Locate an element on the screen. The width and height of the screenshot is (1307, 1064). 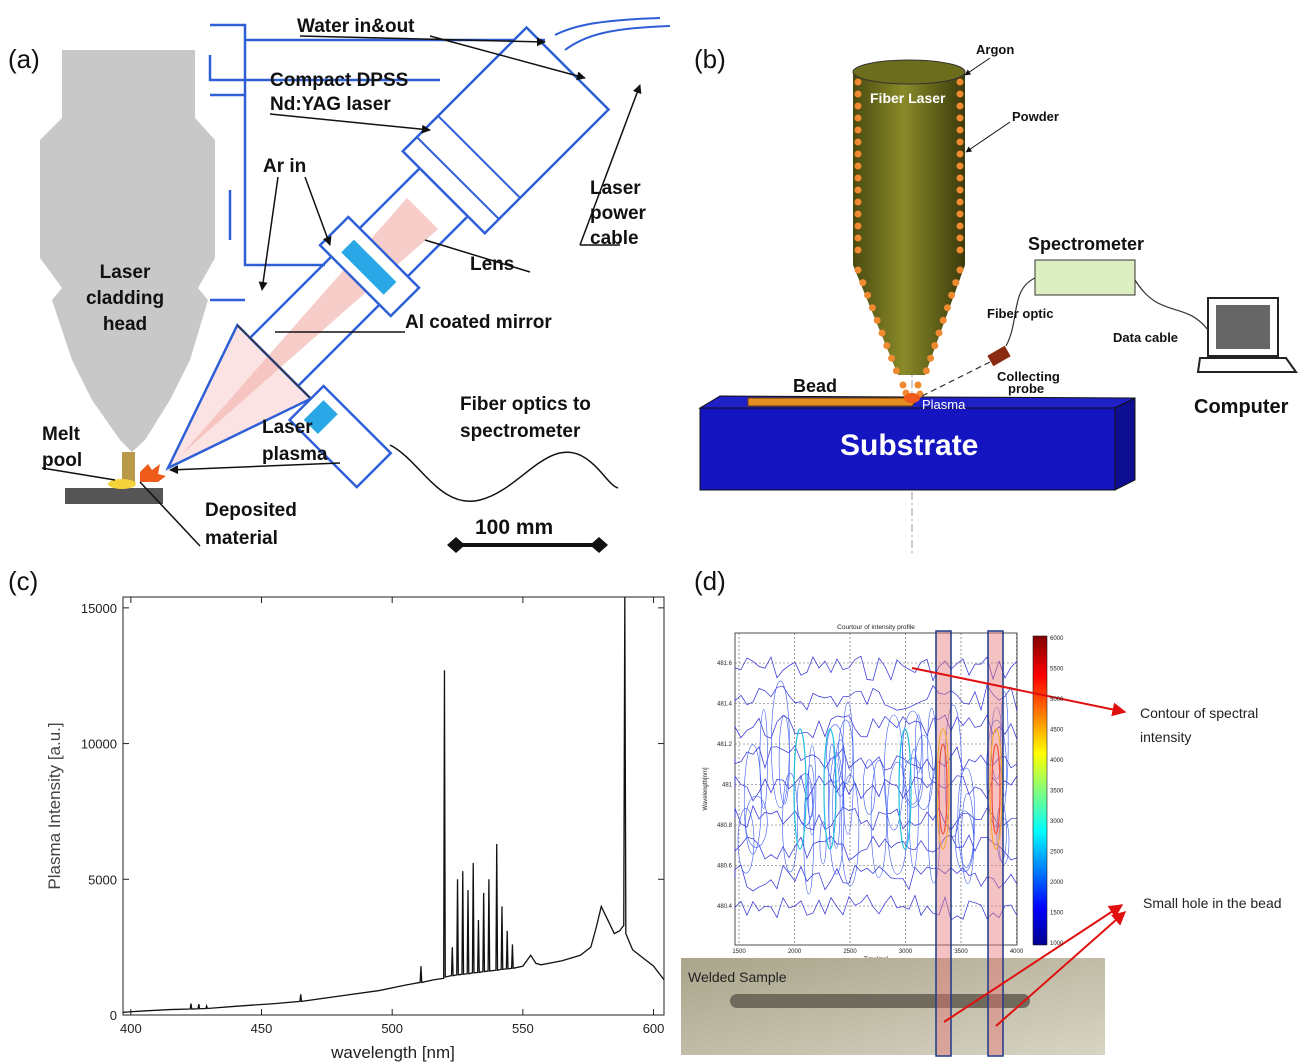
y-axis-label: Plasma Intensity [a.u.] is located at coordinates (54, 805).